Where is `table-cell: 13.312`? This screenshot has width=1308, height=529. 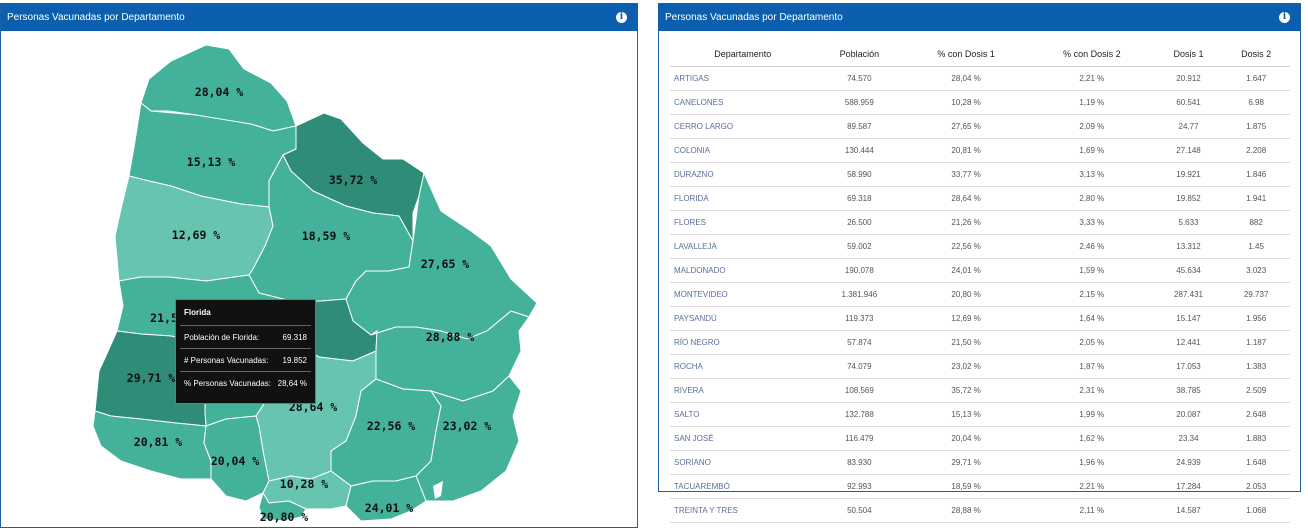
table-cell: 13.312 is located at coordinates (1188, 246).